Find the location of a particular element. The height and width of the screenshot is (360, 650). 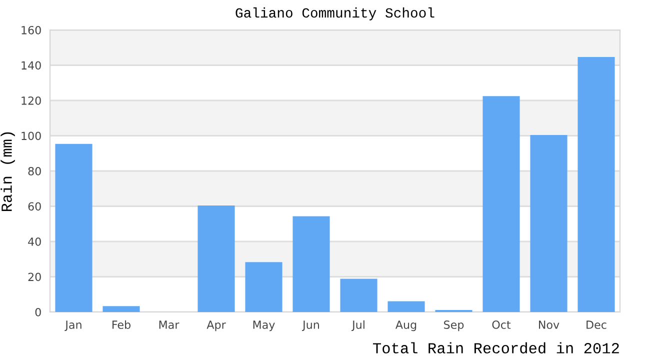

x-tick-label: Mar is located at coordinates (169, 324).